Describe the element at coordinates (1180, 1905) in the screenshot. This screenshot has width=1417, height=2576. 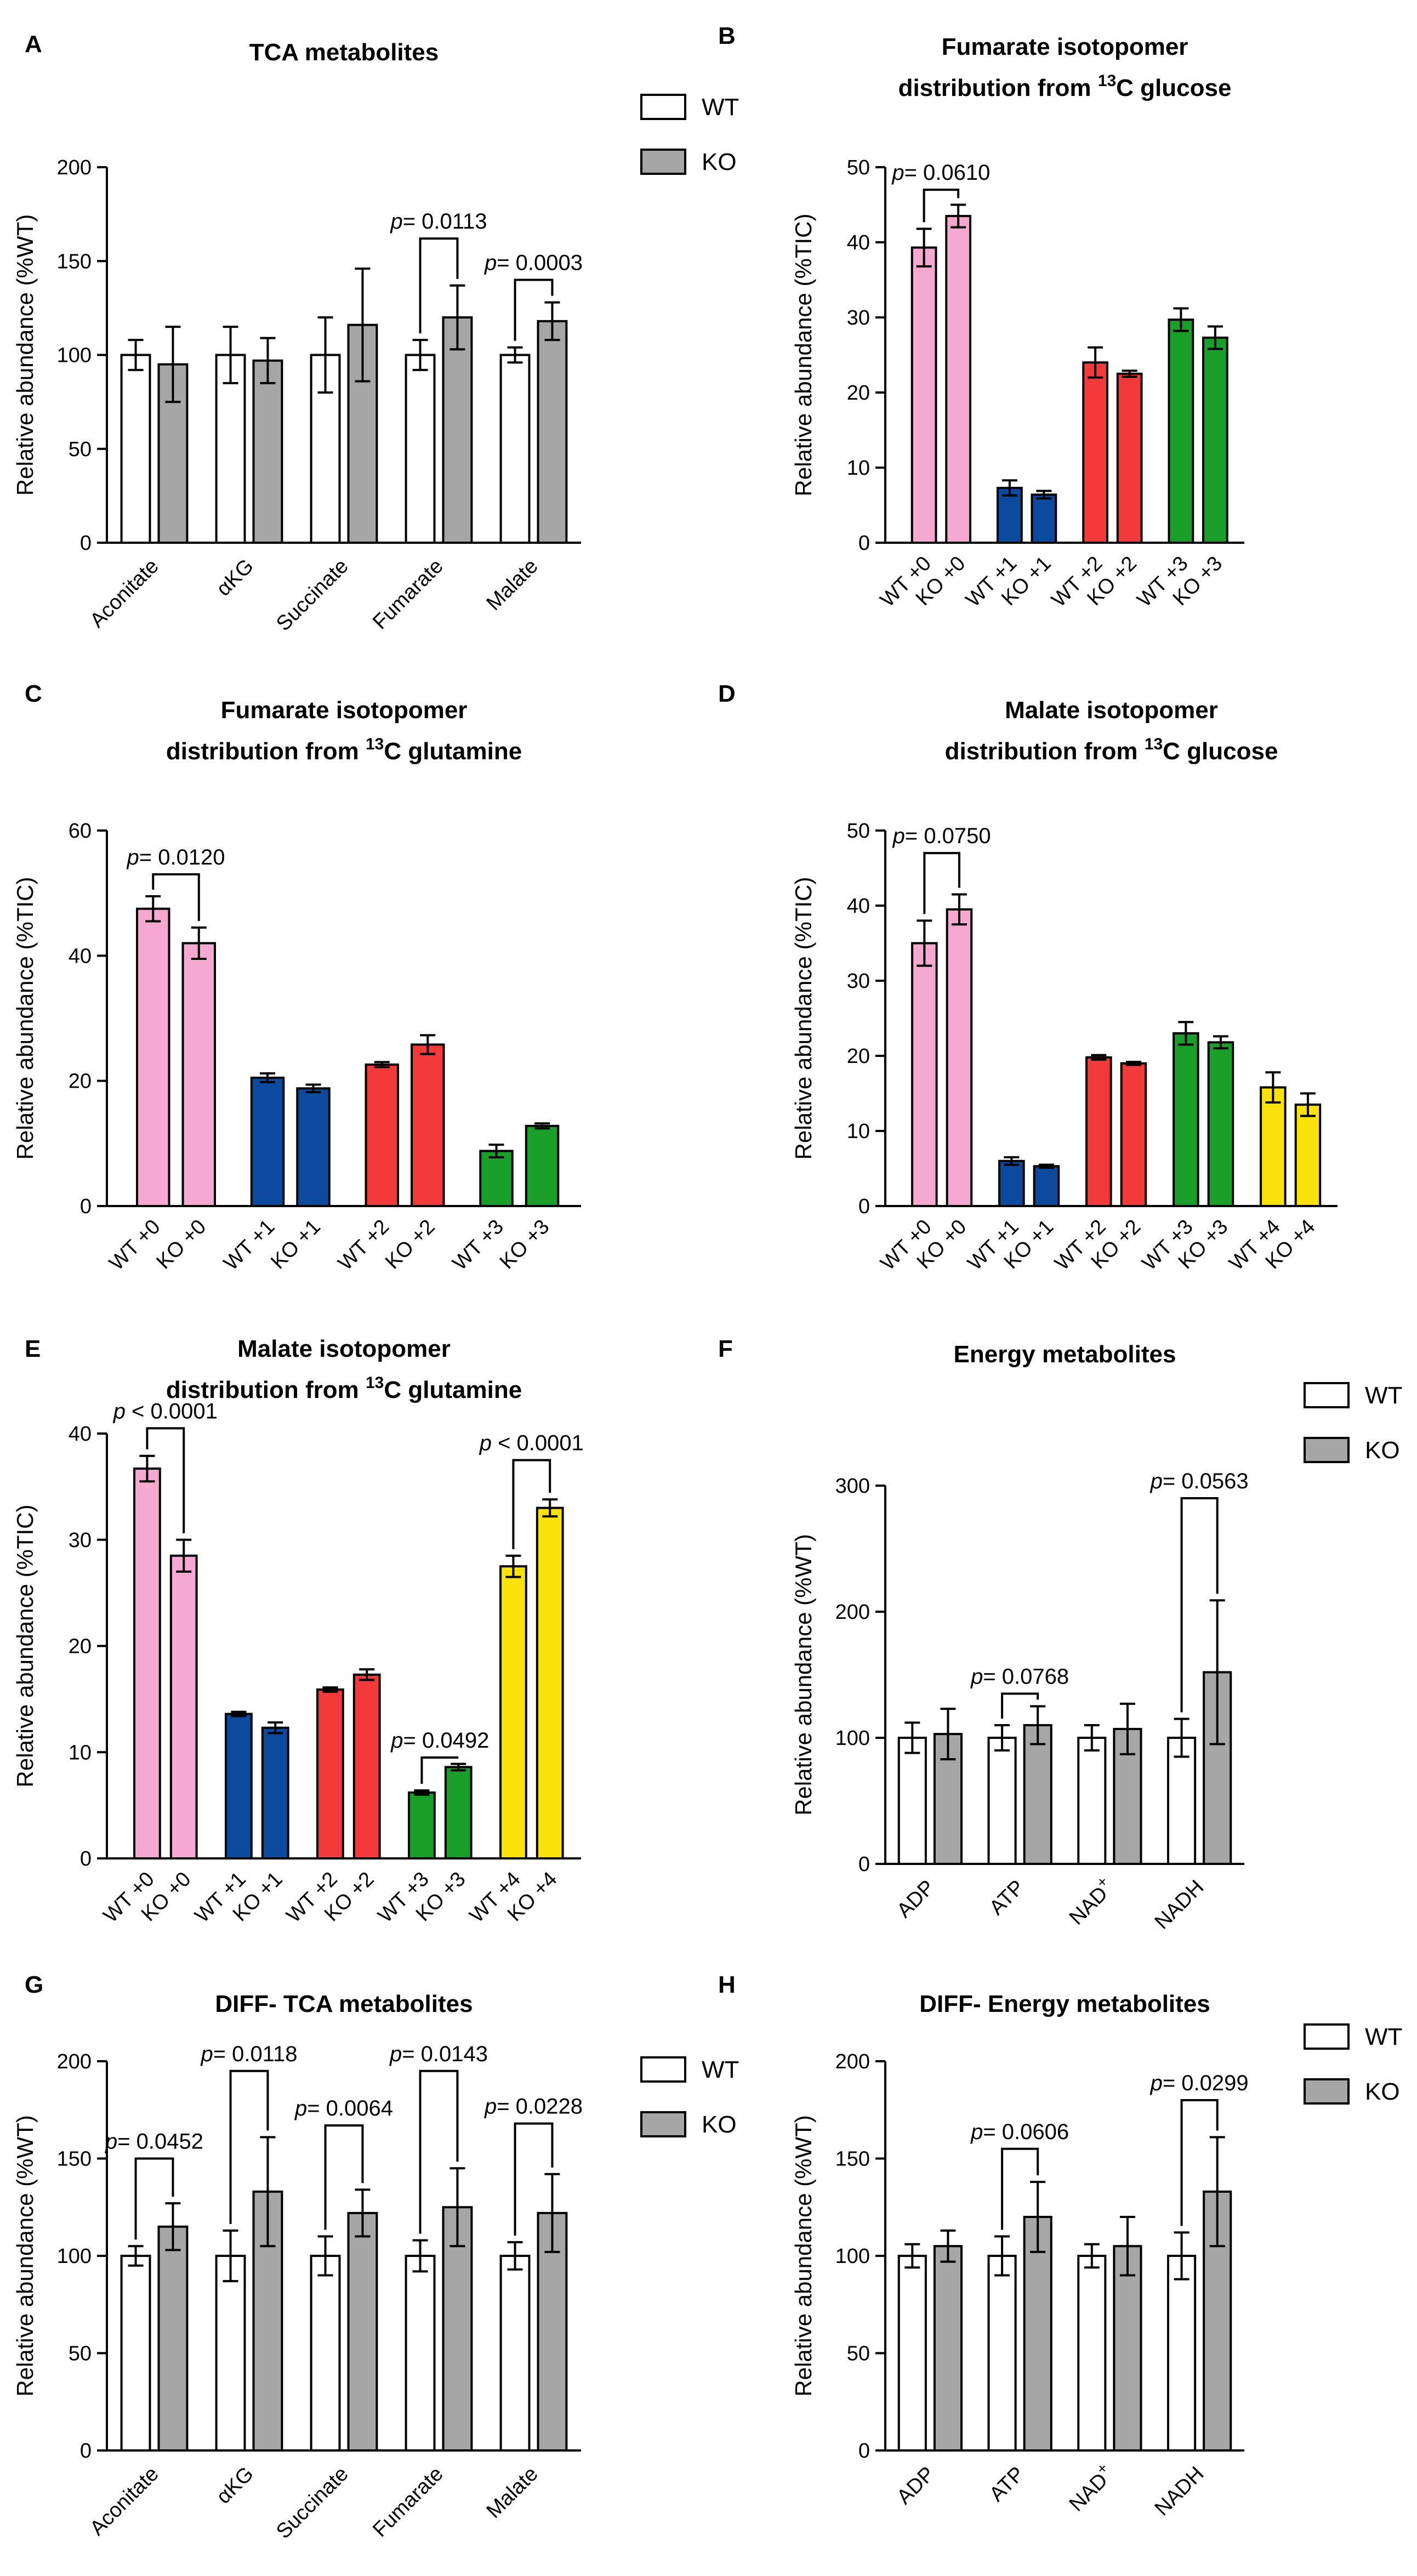
I see `x-tick-label: NADH` at that location.